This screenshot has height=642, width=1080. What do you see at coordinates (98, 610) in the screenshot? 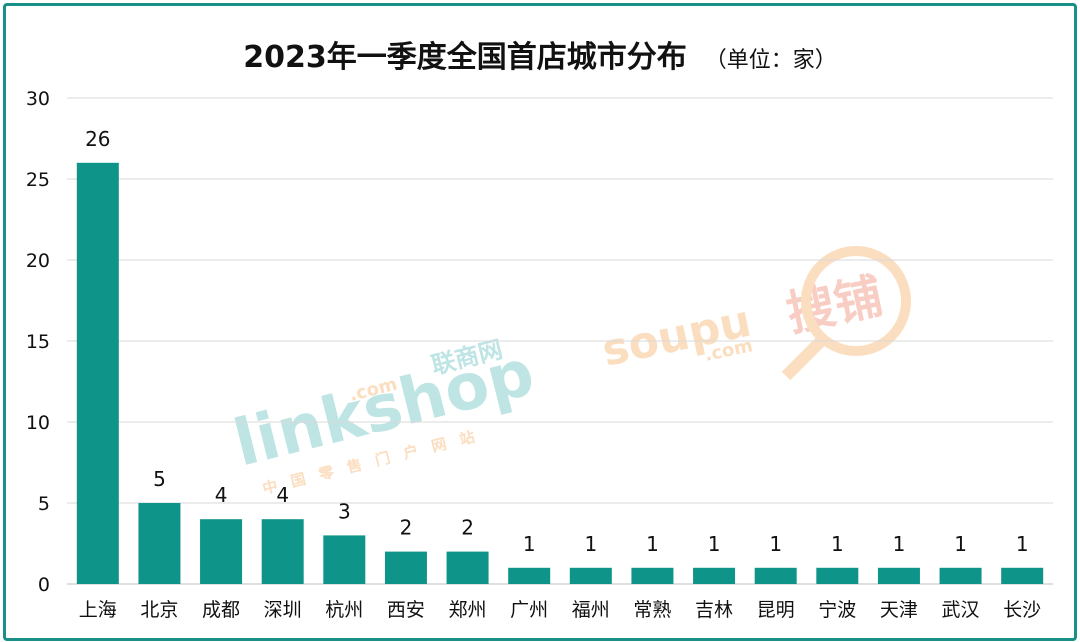
I see `x-tick-label: 上海` at bounding box center [98, 610].